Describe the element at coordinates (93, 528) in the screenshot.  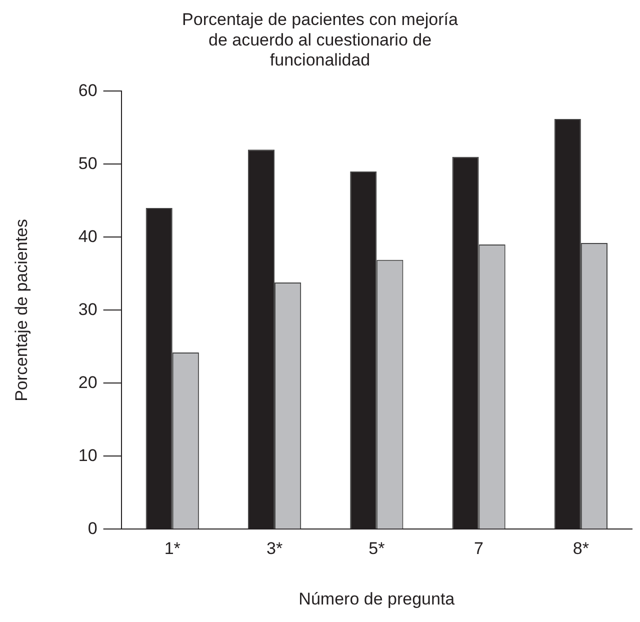
I see `y-tick-label: 0` at that location.